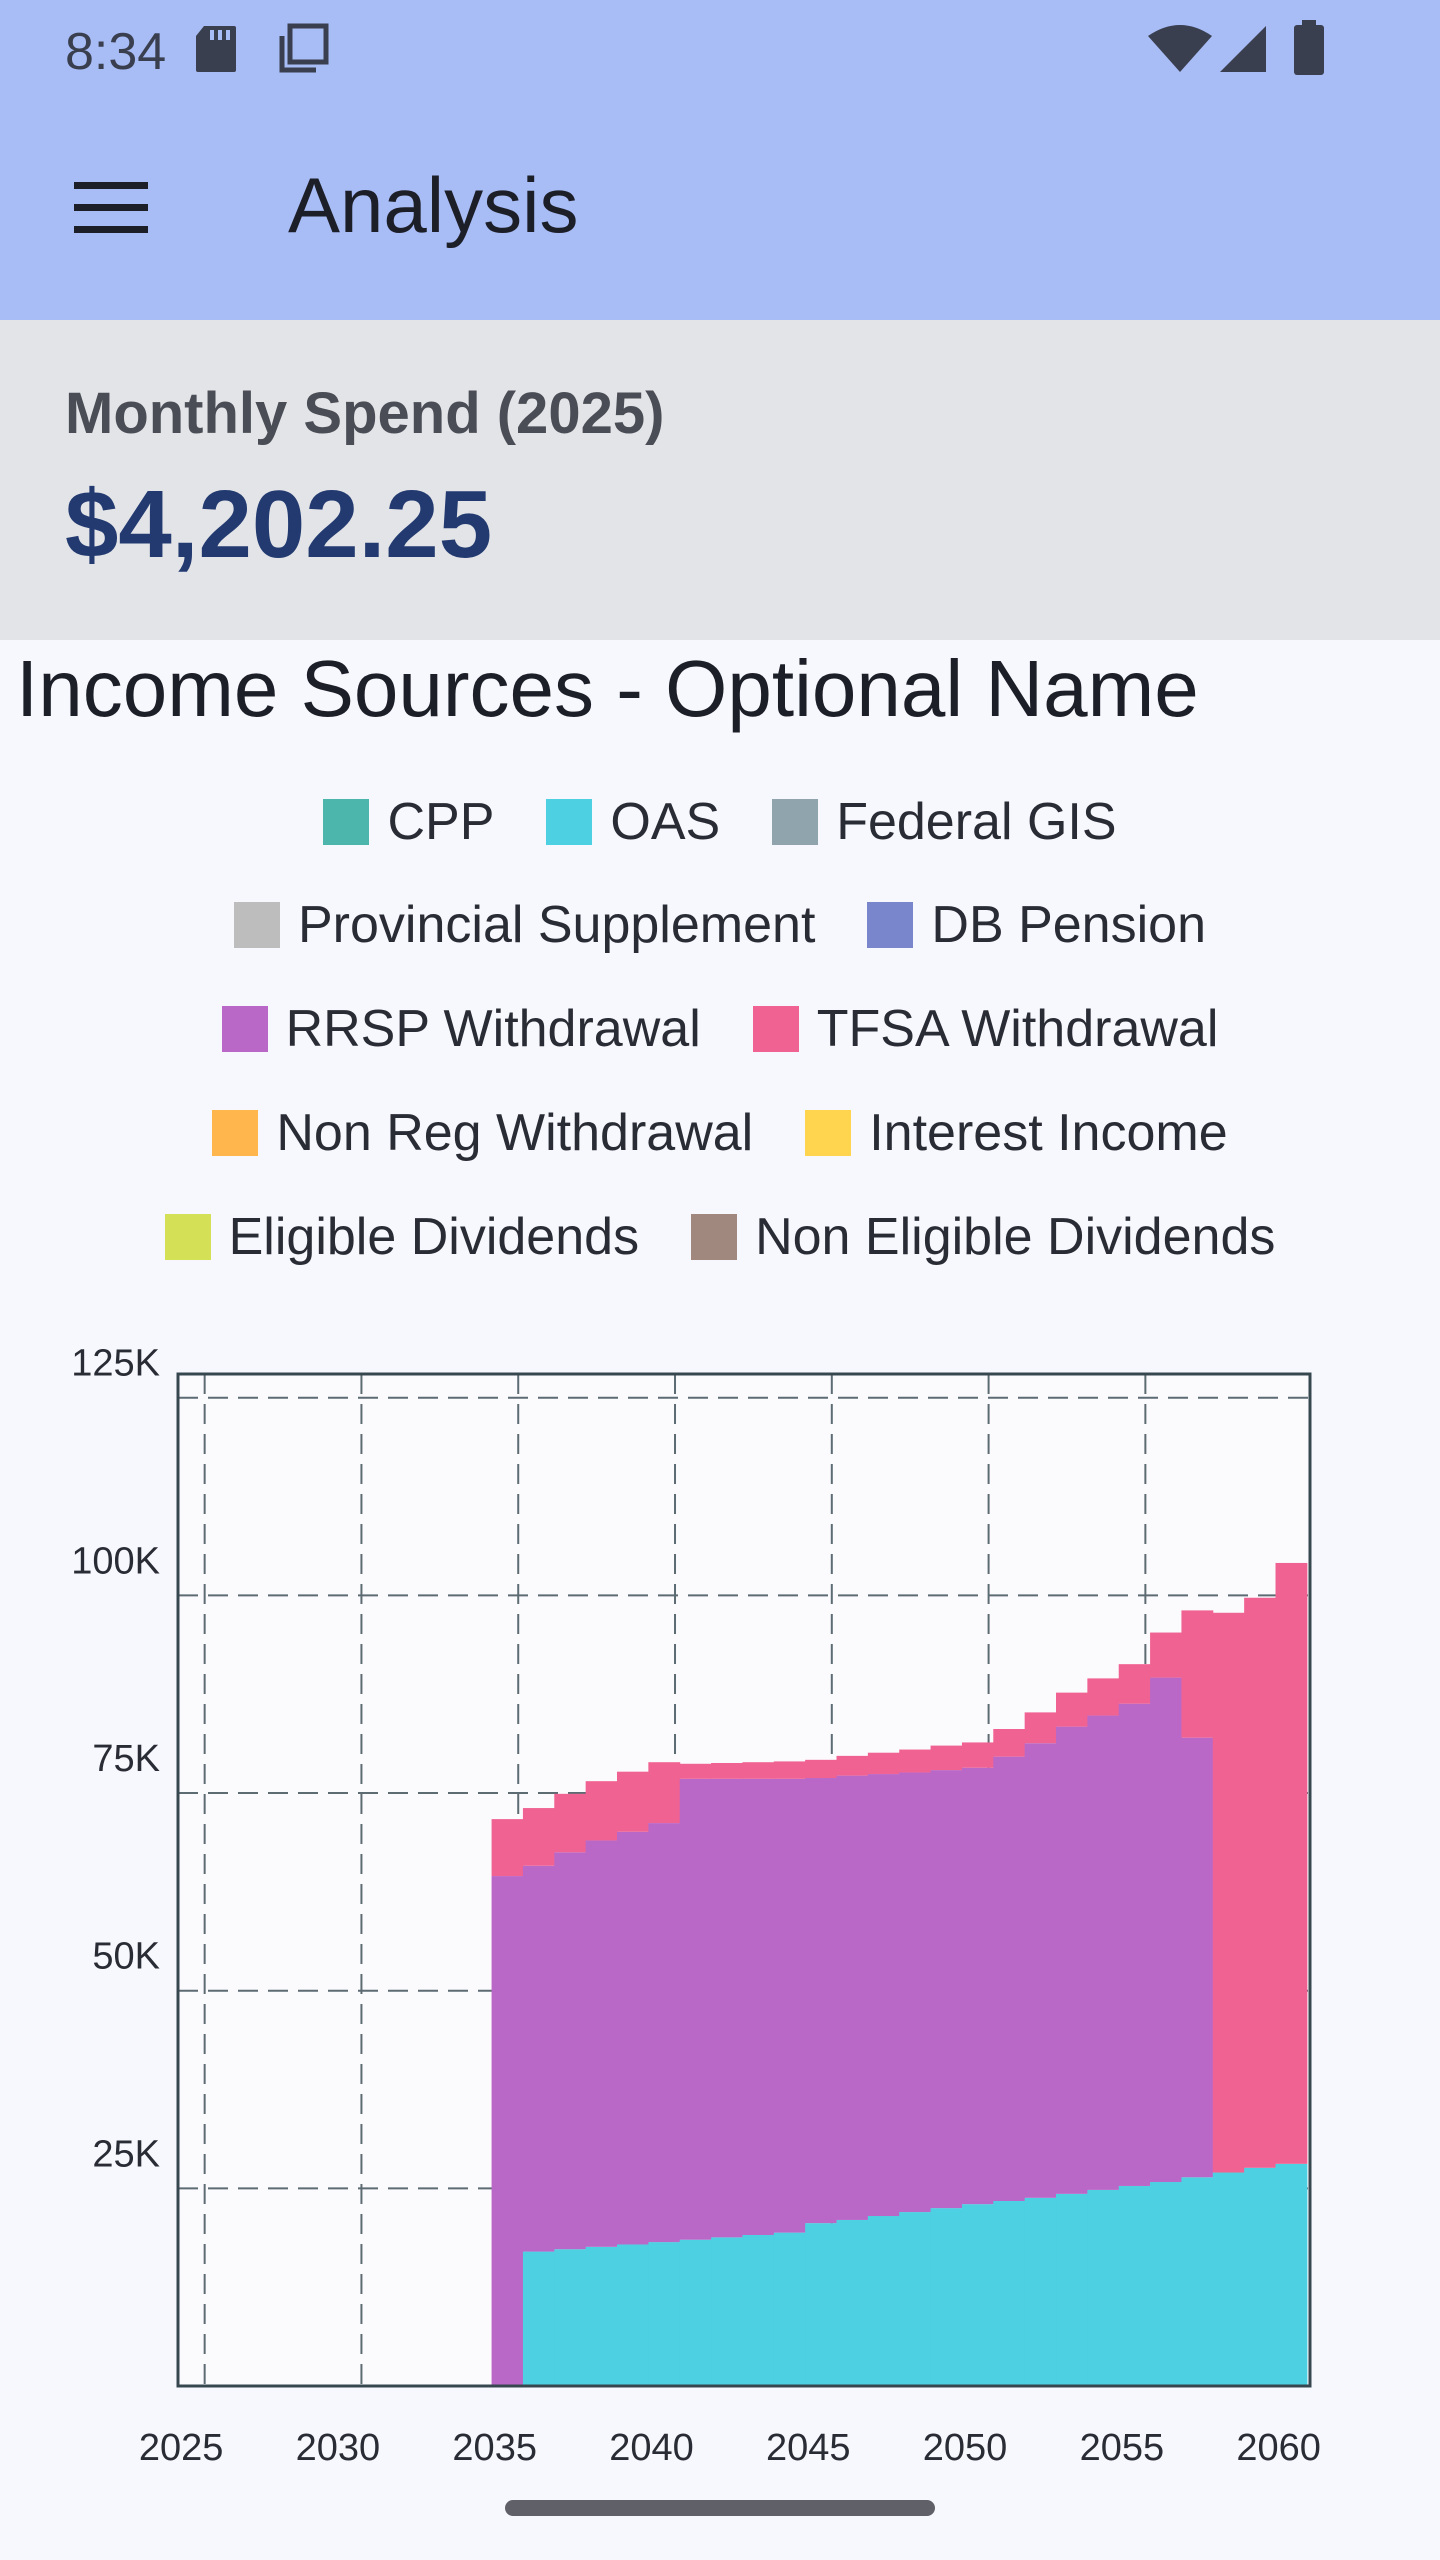  What do you see at coordinates (111, 208) in the screenshot?
I see `hamburger-menu-icon` at bounding box center [111, 208].